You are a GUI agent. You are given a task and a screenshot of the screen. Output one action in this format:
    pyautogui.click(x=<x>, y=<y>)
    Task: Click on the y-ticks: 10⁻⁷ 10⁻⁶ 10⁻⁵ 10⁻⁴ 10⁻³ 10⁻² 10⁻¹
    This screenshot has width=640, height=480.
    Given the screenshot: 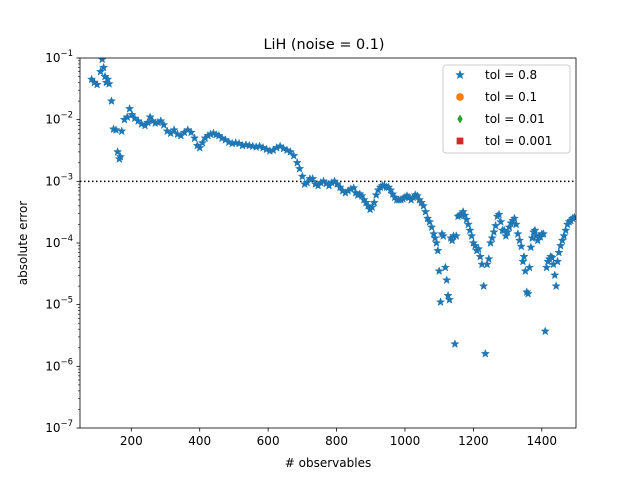 What is the action you would take?
    pyautogui.click(x=62, y=242)
    